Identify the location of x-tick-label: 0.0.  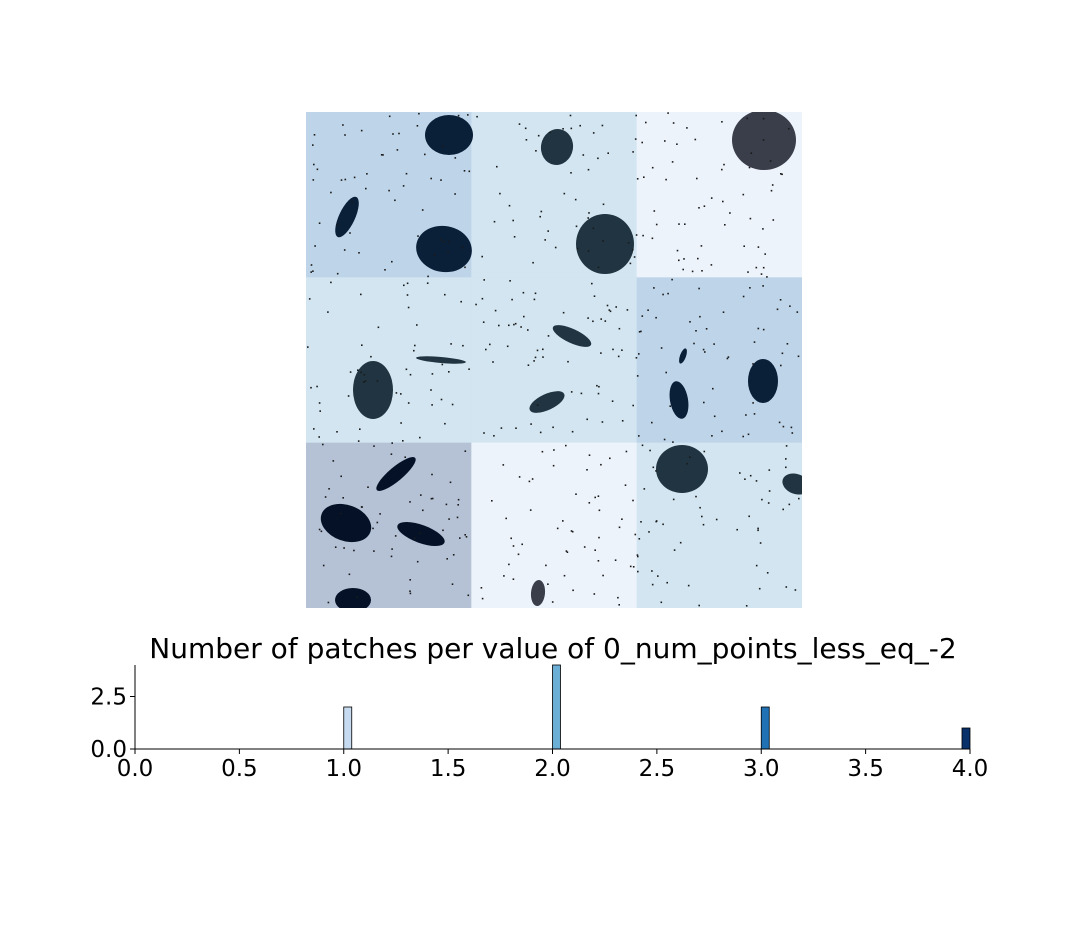
(135, 769).